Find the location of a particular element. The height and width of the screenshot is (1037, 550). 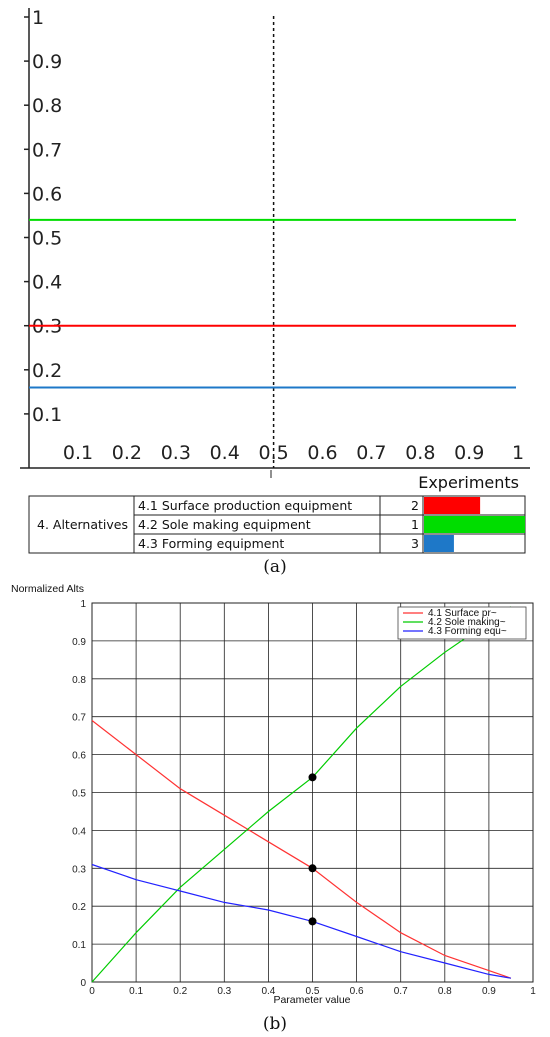

panel-b-x-tick-label: 0.3 is located at coordinates (224, 991).